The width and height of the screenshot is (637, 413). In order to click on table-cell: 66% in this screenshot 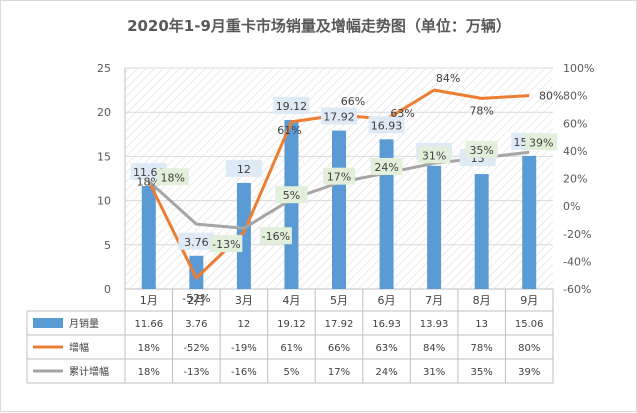, I will do `click(339, 348)`.